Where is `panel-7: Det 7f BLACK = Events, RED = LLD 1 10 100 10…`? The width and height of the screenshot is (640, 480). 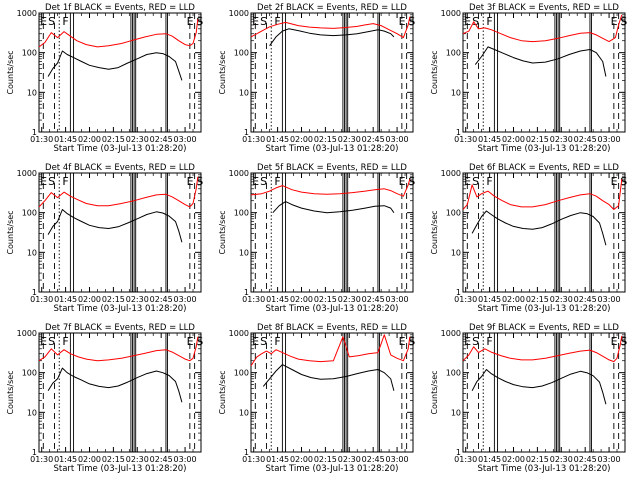 panel-7: Det 7f BLACK = Events, RED = LLD 1 10 100 10… is located at coordinates (104, 398).